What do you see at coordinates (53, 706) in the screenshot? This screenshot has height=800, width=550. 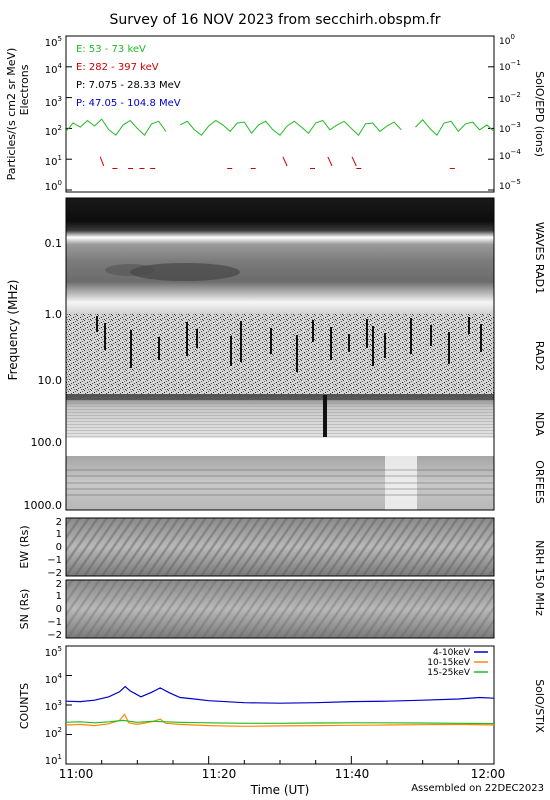 I see `stix-tick-3: 10³` at bounding box center [53, 706].